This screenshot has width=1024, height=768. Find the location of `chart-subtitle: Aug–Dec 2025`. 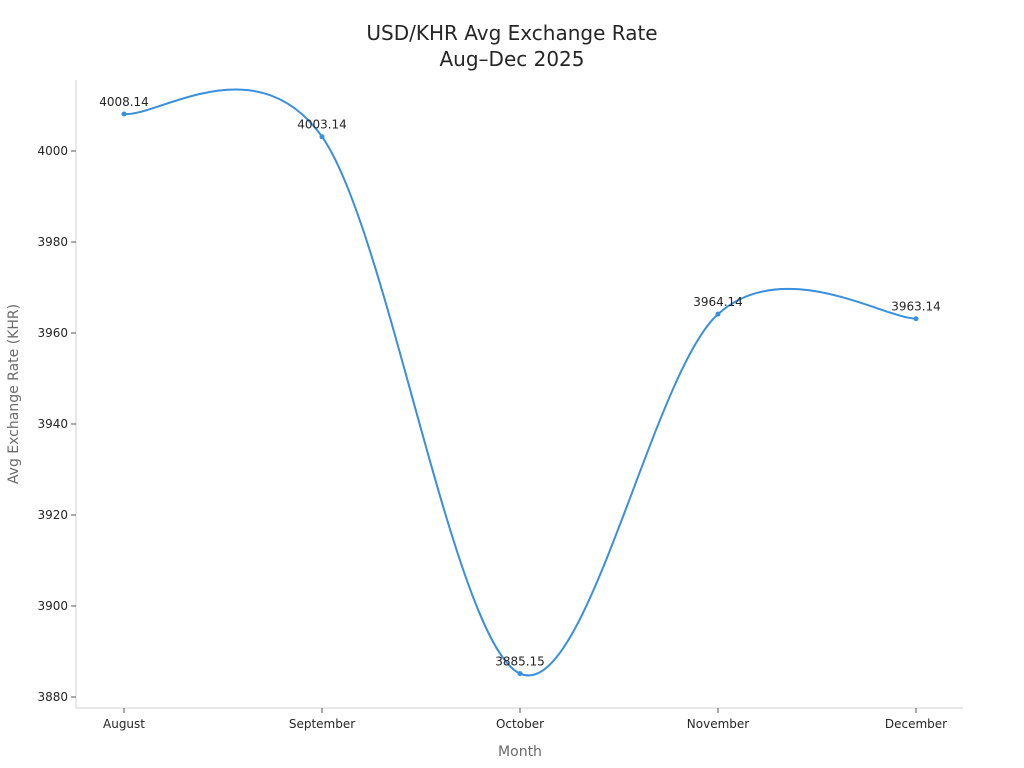

chart-subtitle: Aug–Dec 2025 is located at coordinates (512, 59).